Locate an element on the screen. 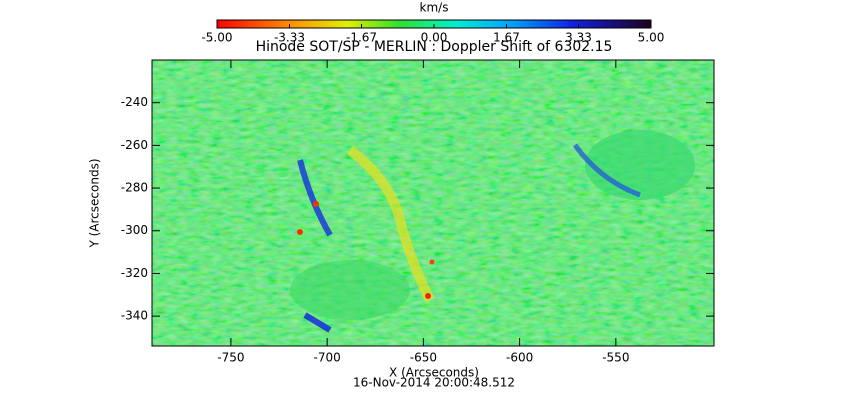  x-tick-label: -550 is located at coordinates (615, 358).